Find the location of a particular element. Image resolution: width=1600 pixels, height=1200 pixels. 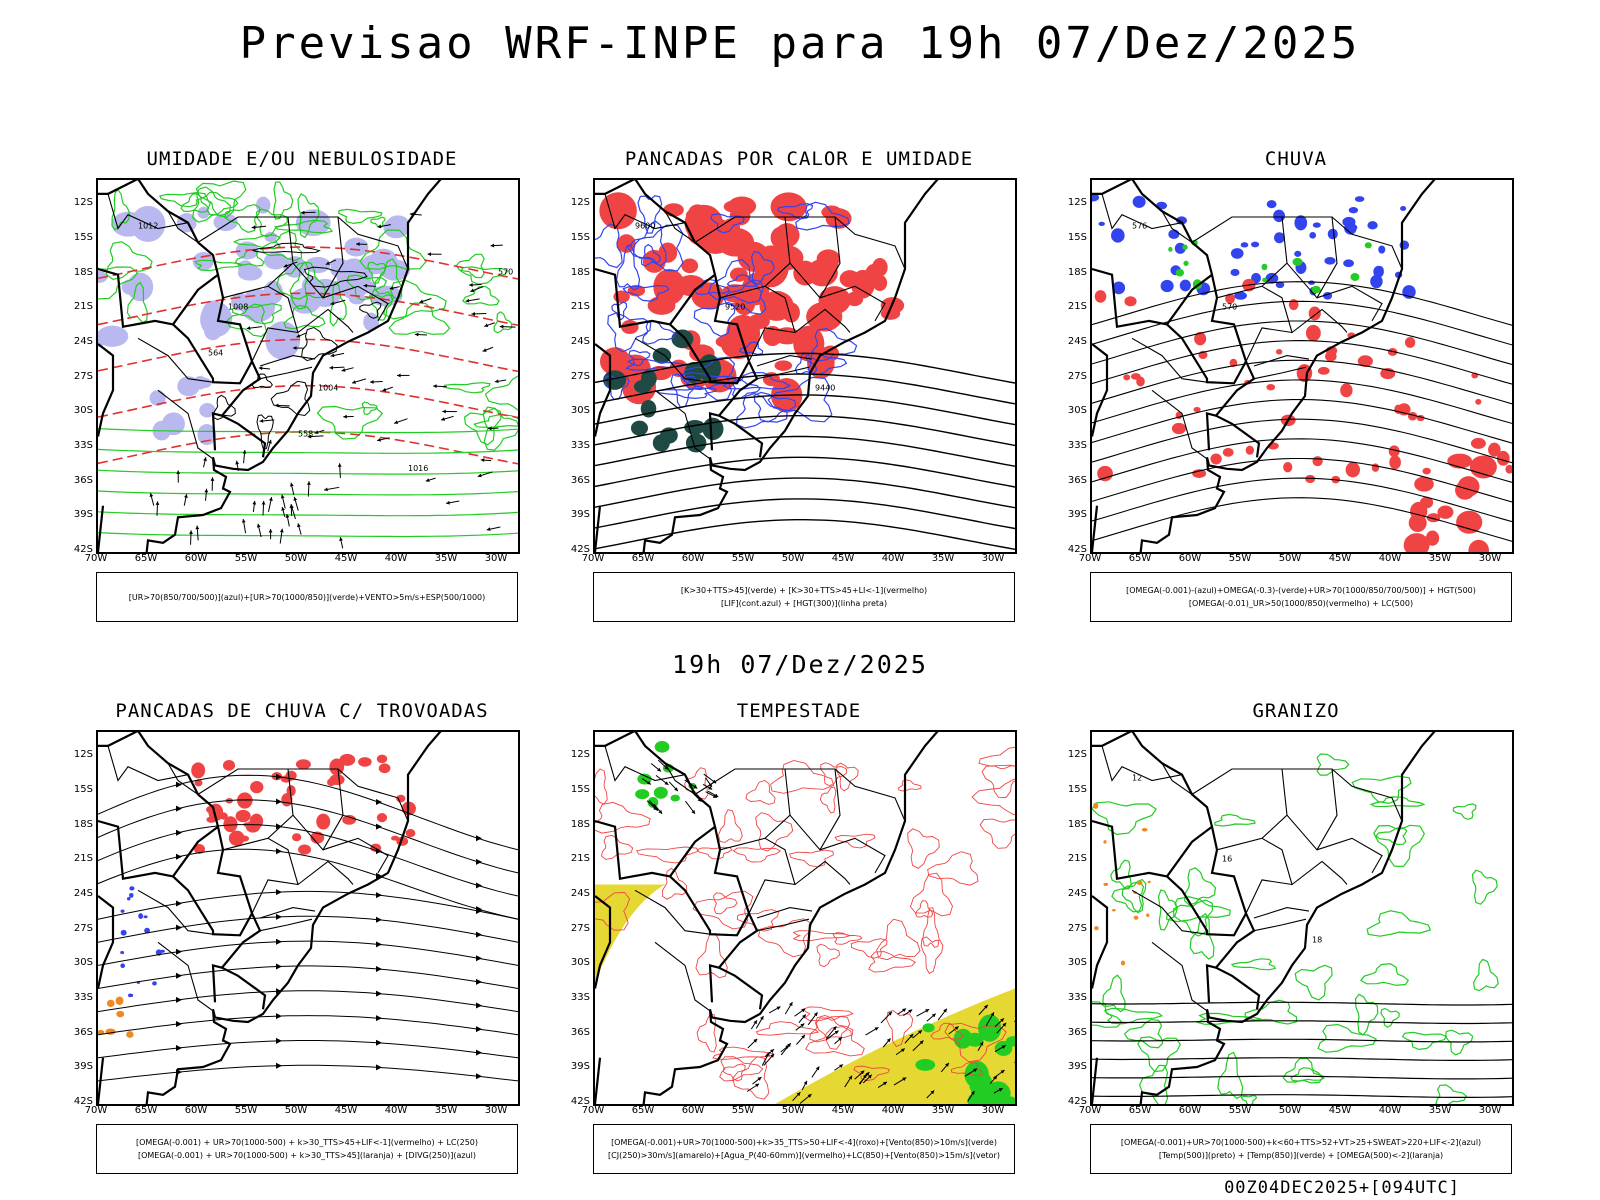

map-panel-pancadas-calor: 9600 9520 9440 is located at coordinates (805, 366).